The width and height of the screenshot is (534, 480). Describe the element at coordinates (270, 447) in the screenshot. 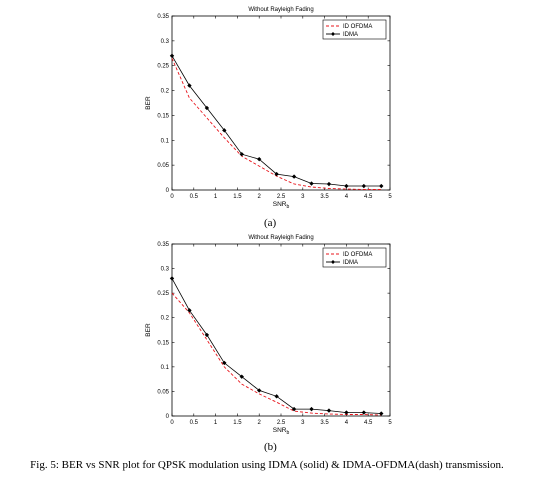

I see `sub-label-b: (b)` at that location.